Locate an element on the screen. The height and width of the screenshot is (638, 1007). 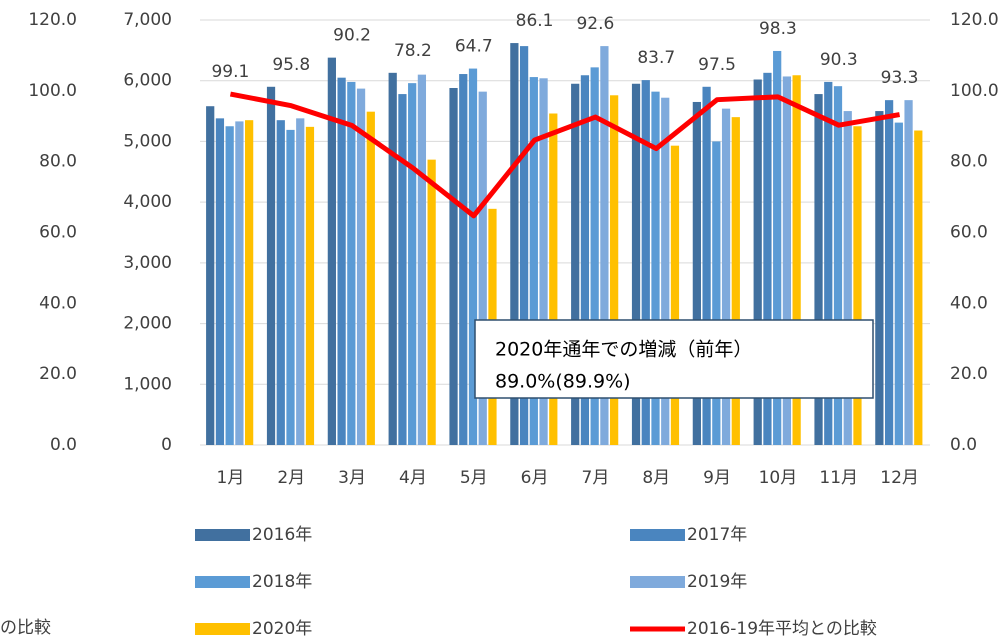
y2-tick-label: 80.0 is located at coordinates (969, 162).